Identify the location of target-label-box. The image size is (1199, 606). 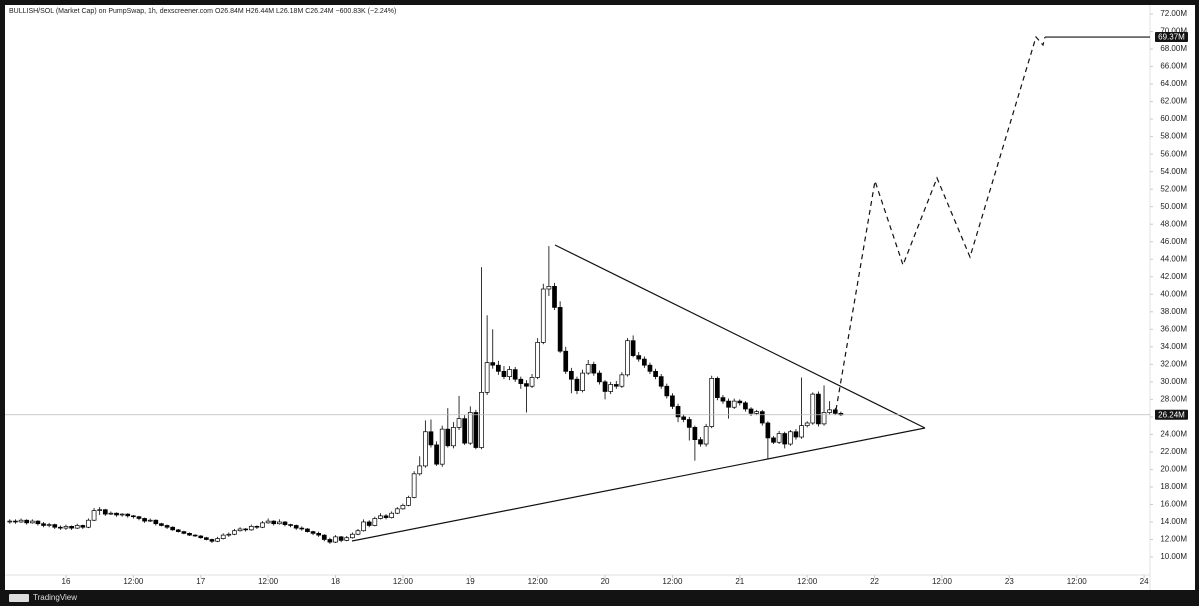
(1171, 37).